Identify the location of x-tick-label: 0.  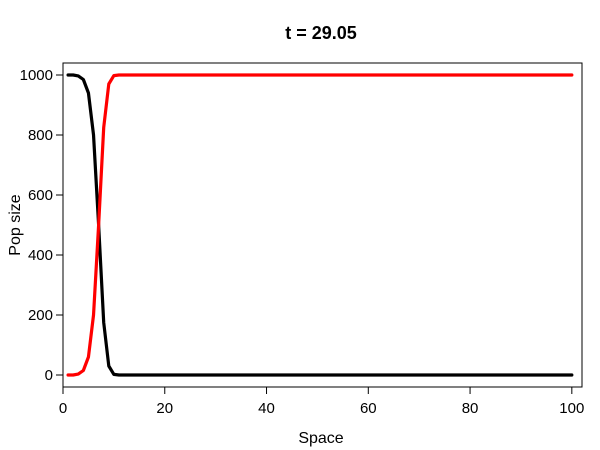
(63, 408).